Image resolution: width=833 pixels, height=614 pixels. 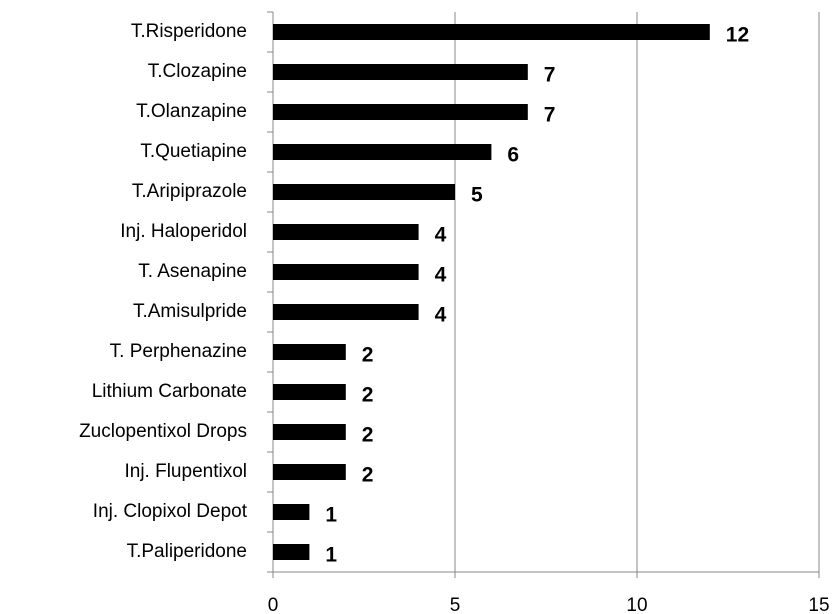 I want to click on y-tick-label: Inj. Haloperidol, so click(x=183, y=231).